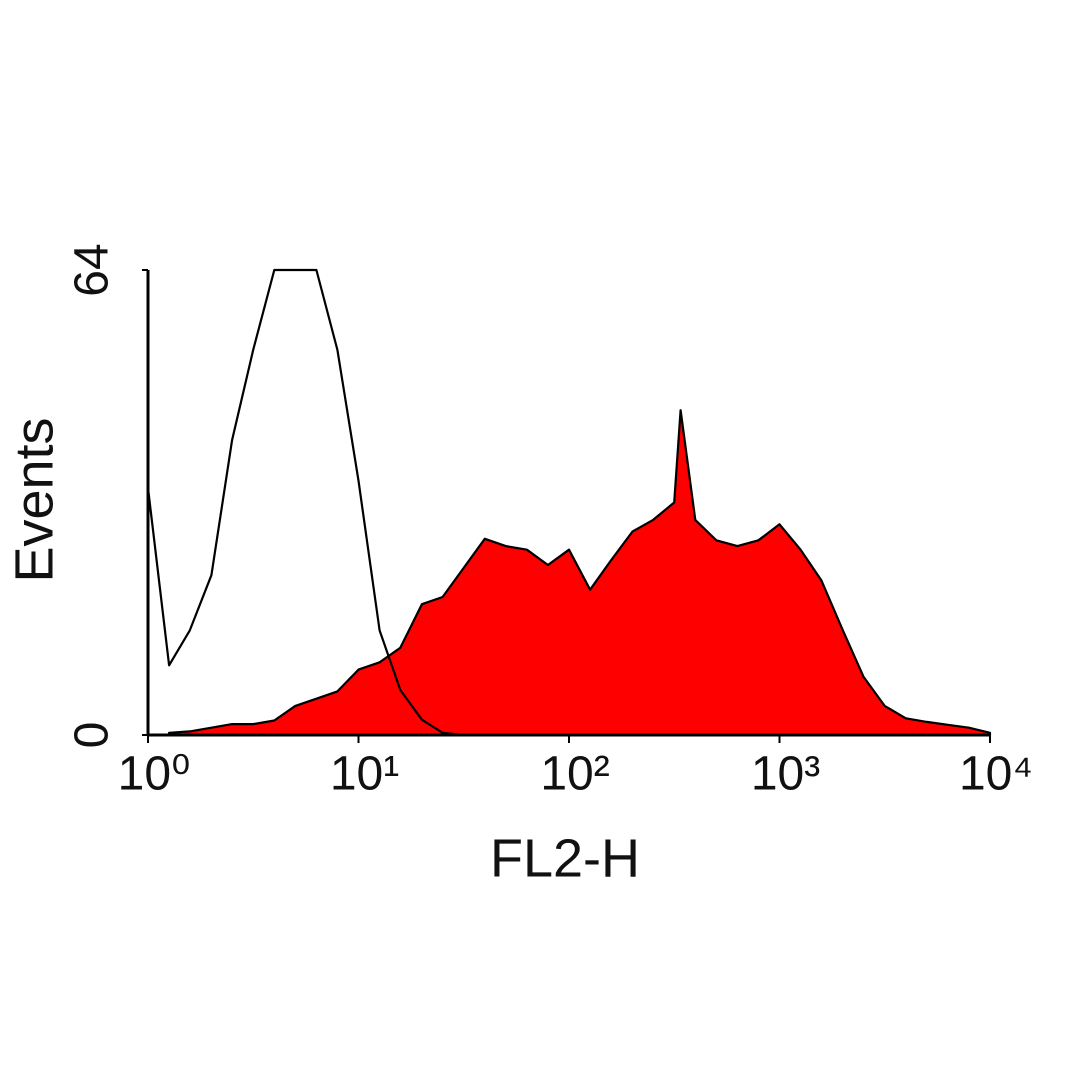 Image resolution: width=1080 pixels, height=1085 pixels. I want to click on x-tick-label: 10³, so click(785, 774).